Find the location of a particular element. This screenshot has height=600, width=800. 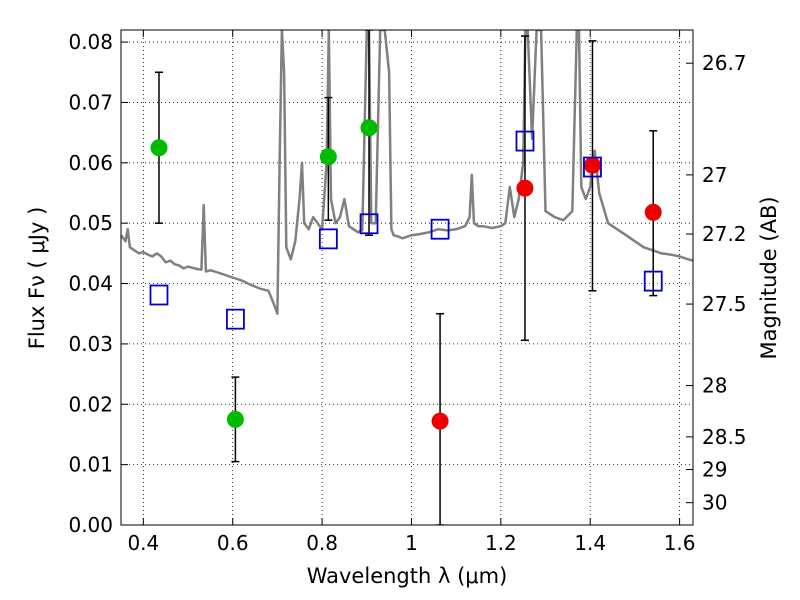

x-axis-label: Wavelength λ (μm) is located at coordinates (407, 576).